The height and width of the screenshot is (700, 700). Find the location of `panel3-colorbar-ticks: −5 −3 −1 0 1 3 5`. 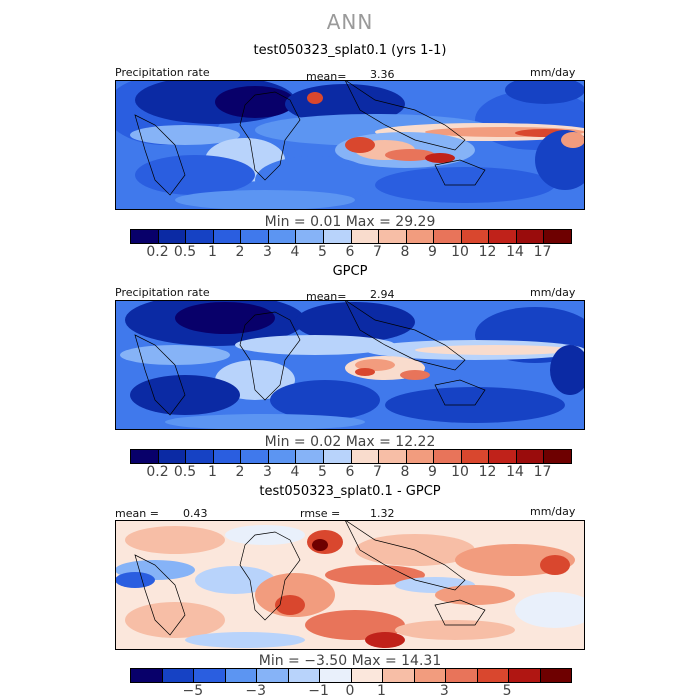

panel3-colorbar-ticks: −5 −3 −1 0 1 3 5 is located at coordinates (350, 691).